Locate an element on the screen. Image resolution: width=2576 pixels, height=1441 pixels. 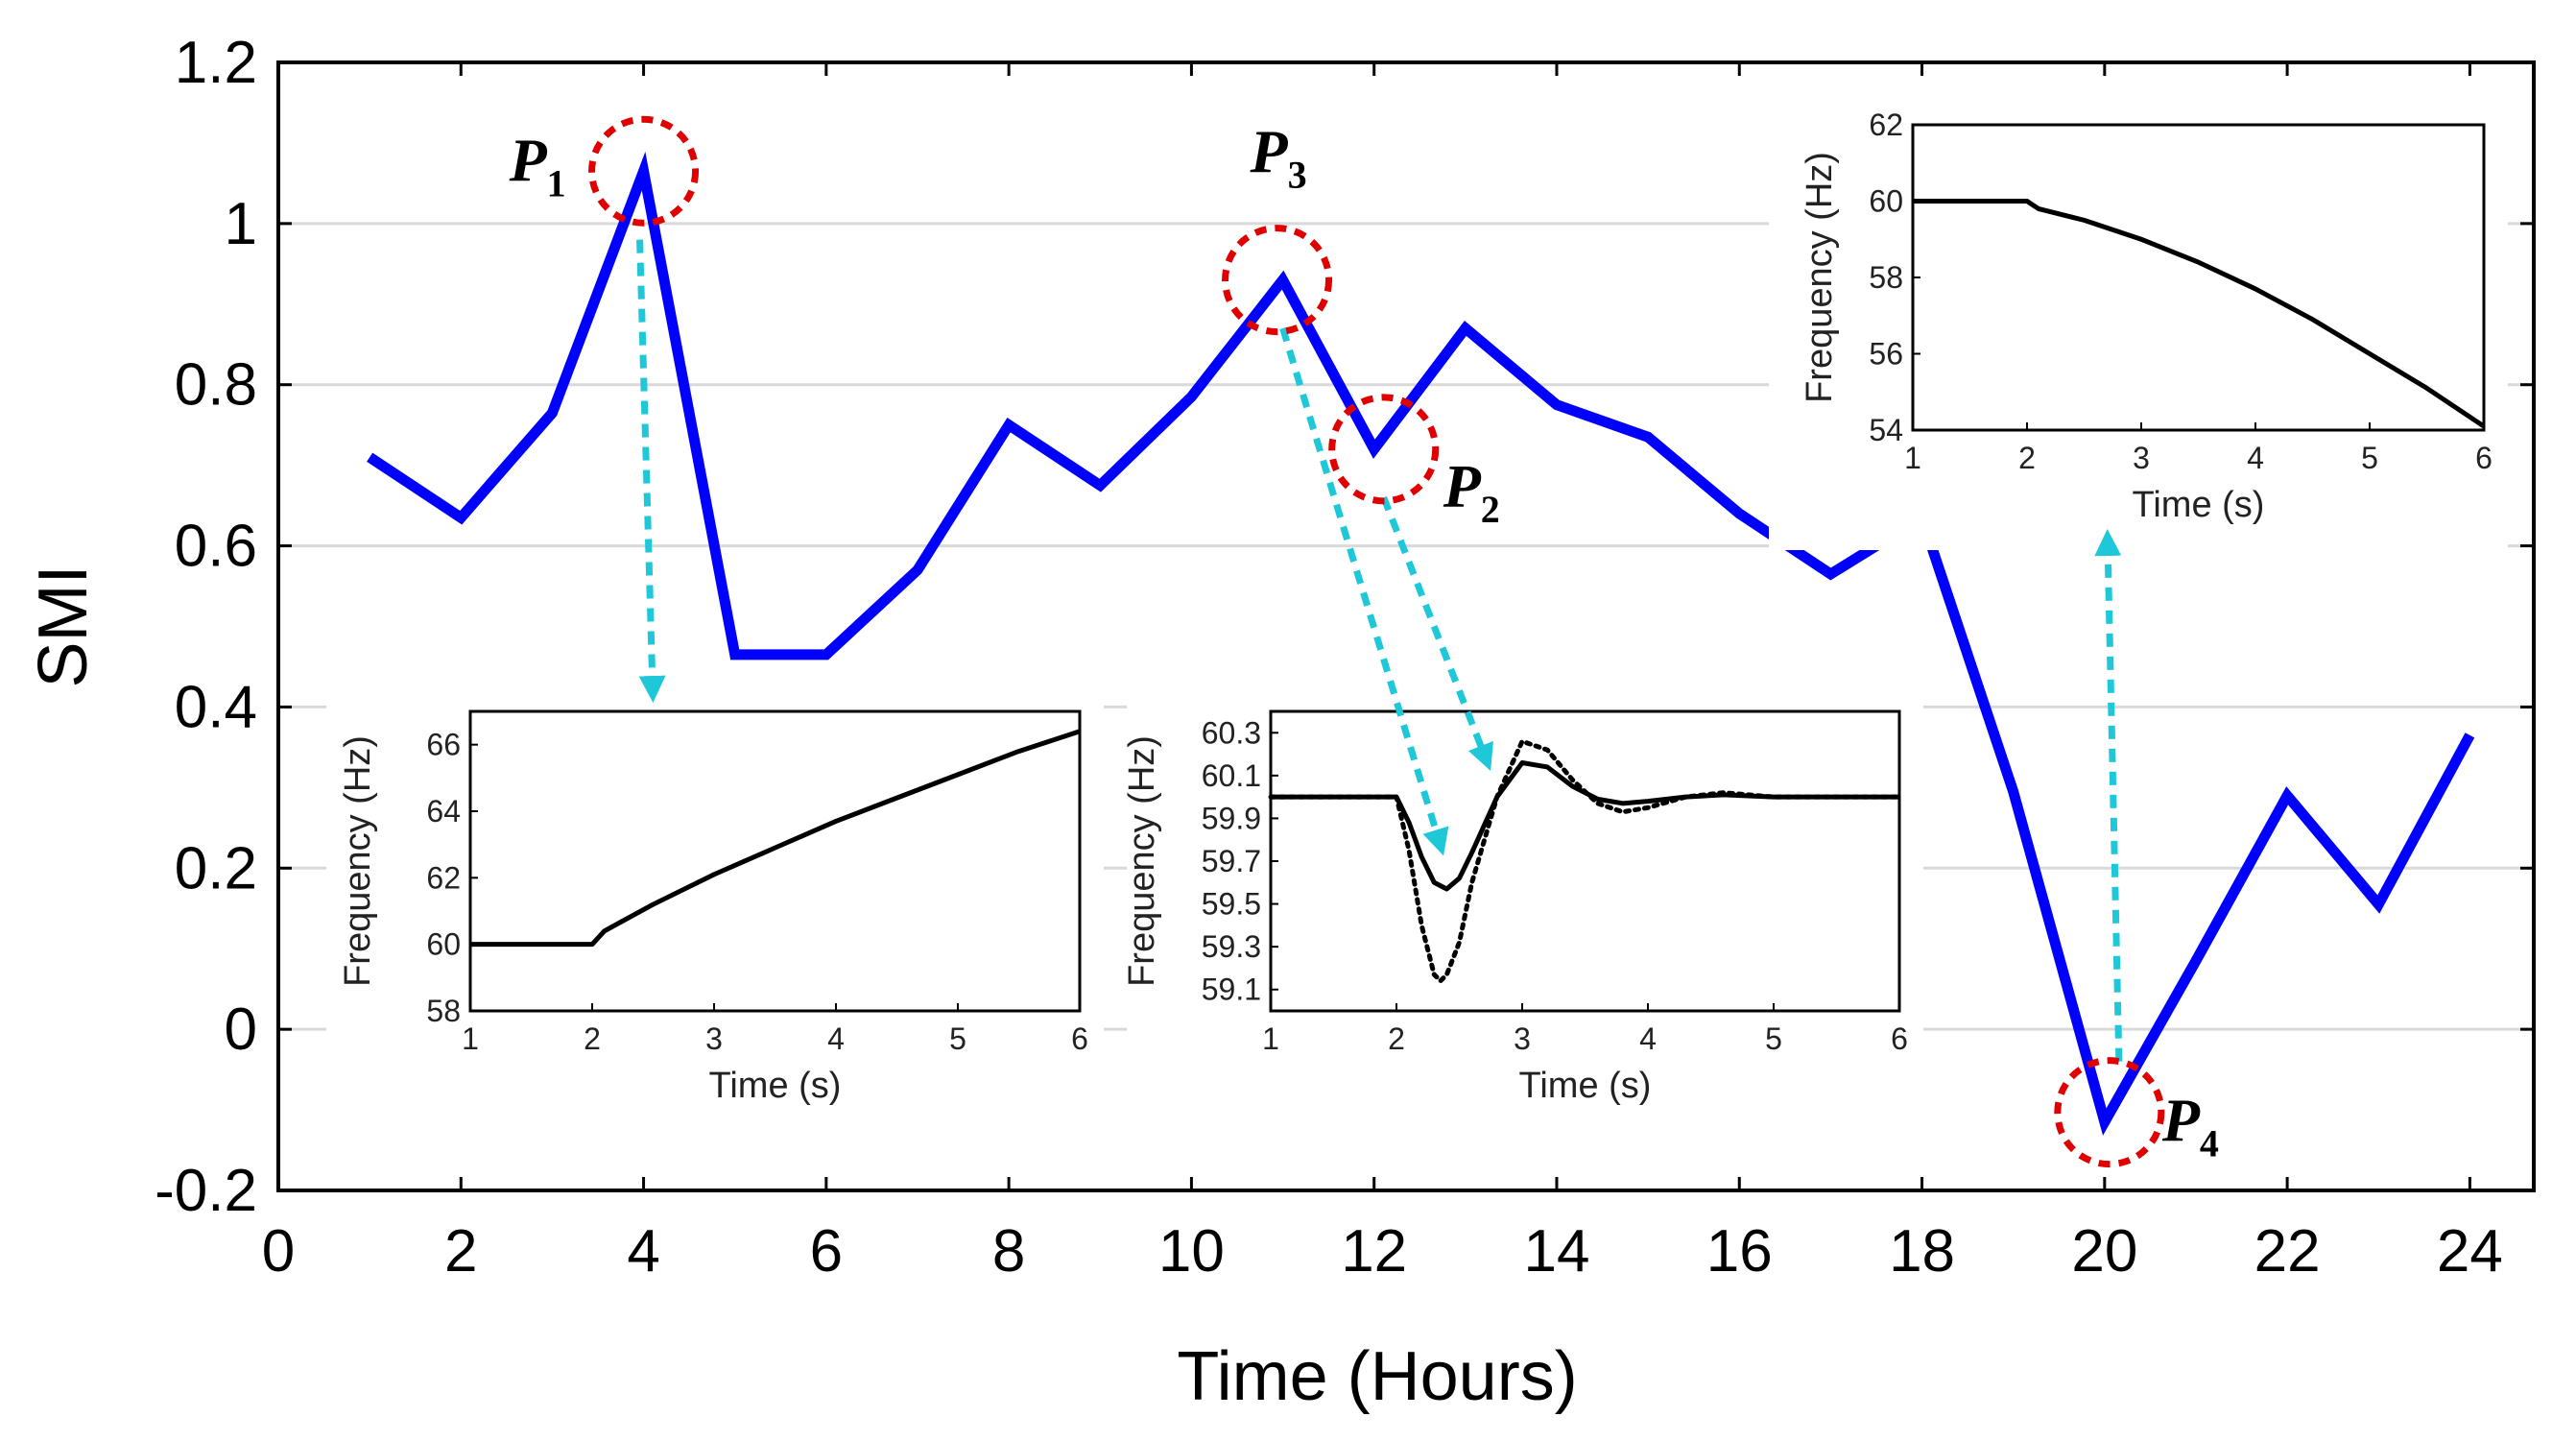
y-tick-label: 0.4 is located at coordinates (216, 707).